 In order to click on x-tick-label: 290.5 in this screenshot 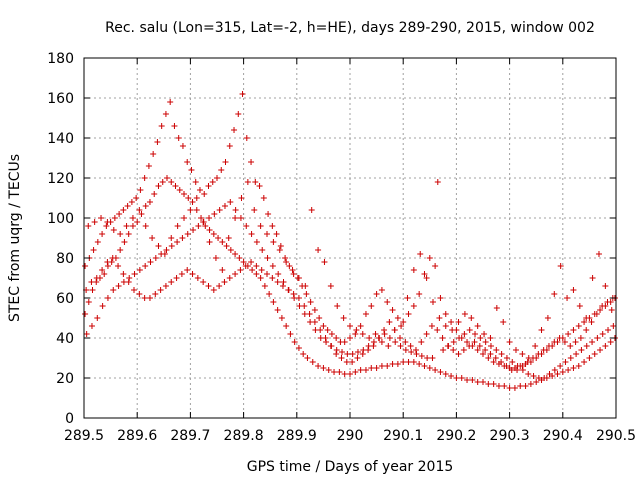, I will do `click(616, 436)`.